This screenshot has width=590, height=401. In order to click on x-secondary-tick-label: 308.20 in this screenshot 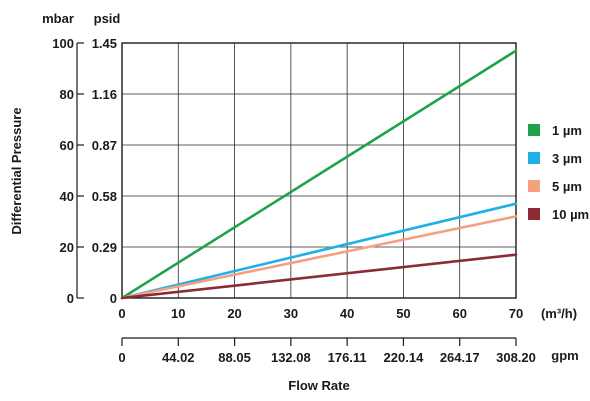, I will do `click(516, 357)`.